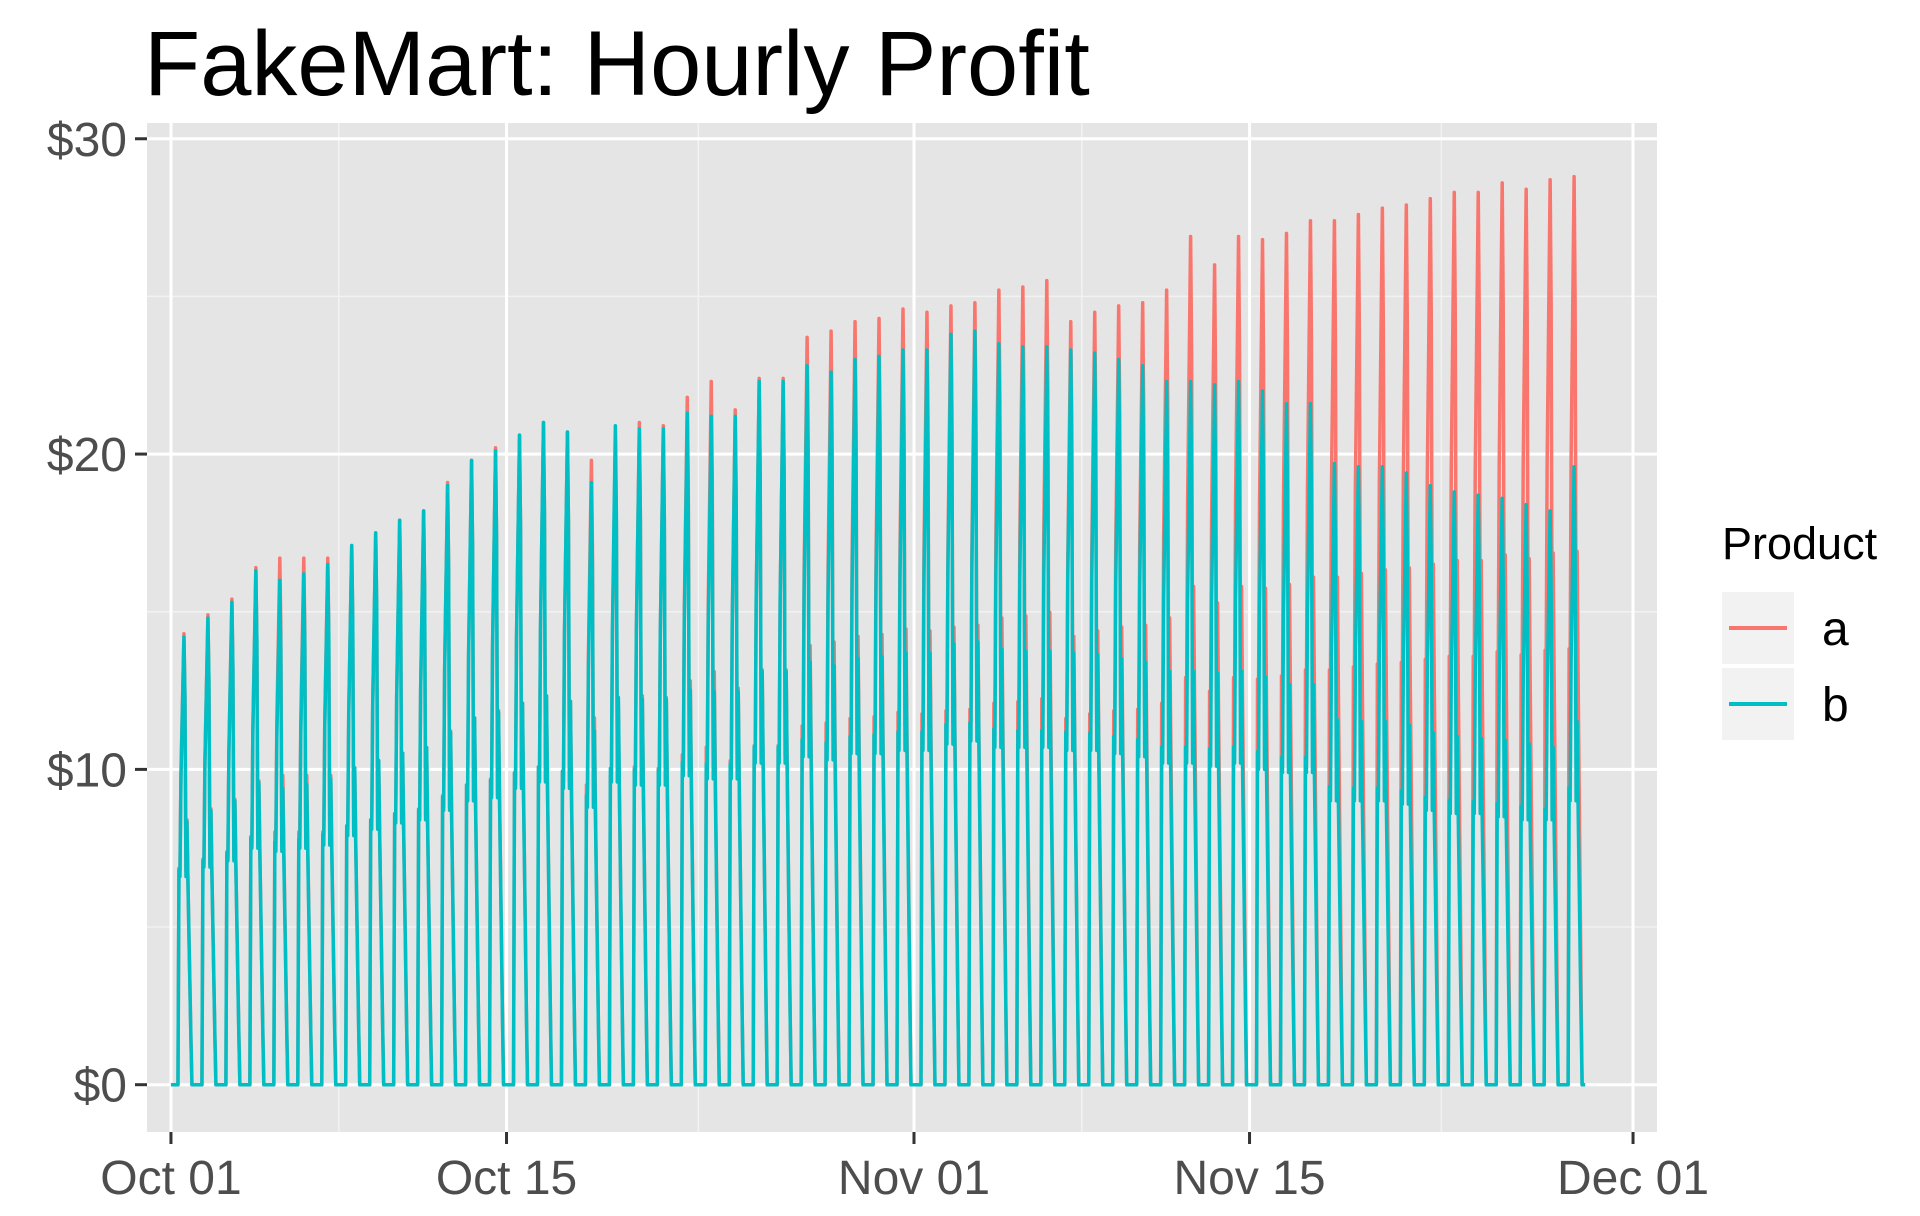 The width and height of the screenshot is (1920, 1216). Describe the element at coordinates (506, 1178) in the screenshot. I see `x-tick-label: Oct 15` at that location.